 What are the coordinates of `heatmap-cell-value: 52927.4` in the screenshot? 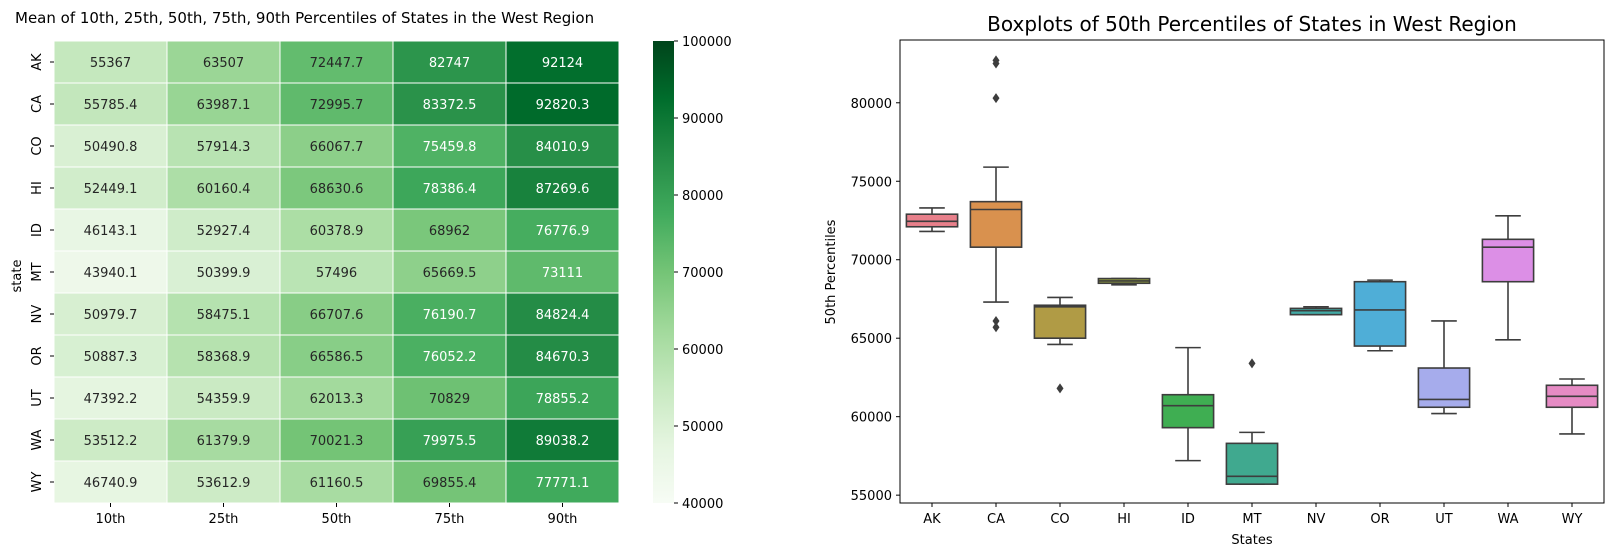 It's located at (224, 231).